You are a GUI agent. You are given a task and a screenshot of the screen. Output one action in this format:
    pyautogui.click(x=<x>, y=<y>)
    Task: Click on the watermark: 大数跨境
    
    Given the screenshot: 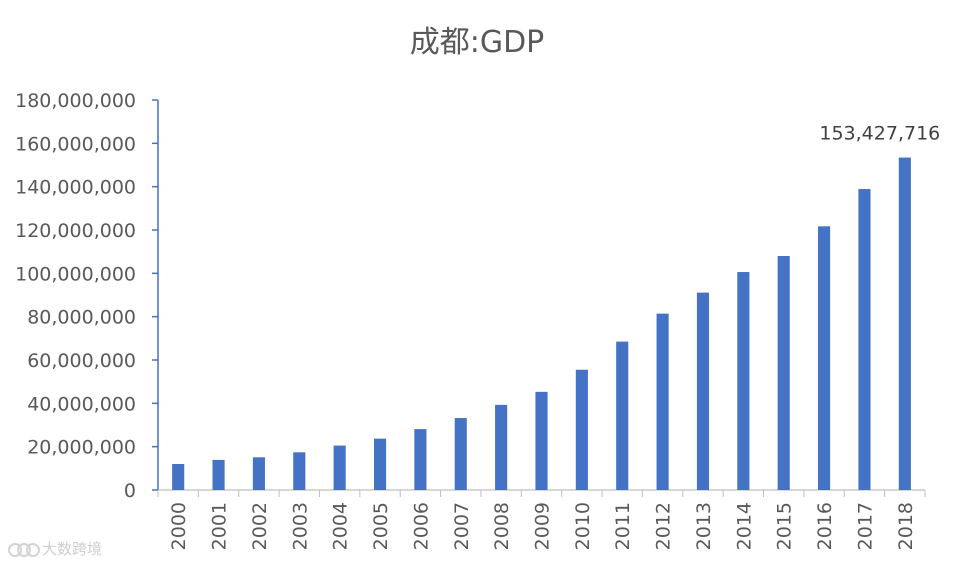 What is the action you would take?
    pyautogui.click(x=55, y=548)
    